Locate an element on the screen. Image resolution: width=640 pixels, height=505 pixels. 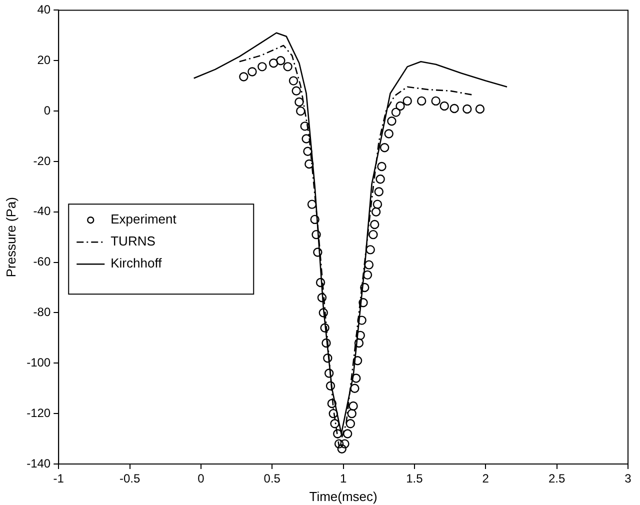
y-tick-label: 20 is located at coordinates (44, 59).